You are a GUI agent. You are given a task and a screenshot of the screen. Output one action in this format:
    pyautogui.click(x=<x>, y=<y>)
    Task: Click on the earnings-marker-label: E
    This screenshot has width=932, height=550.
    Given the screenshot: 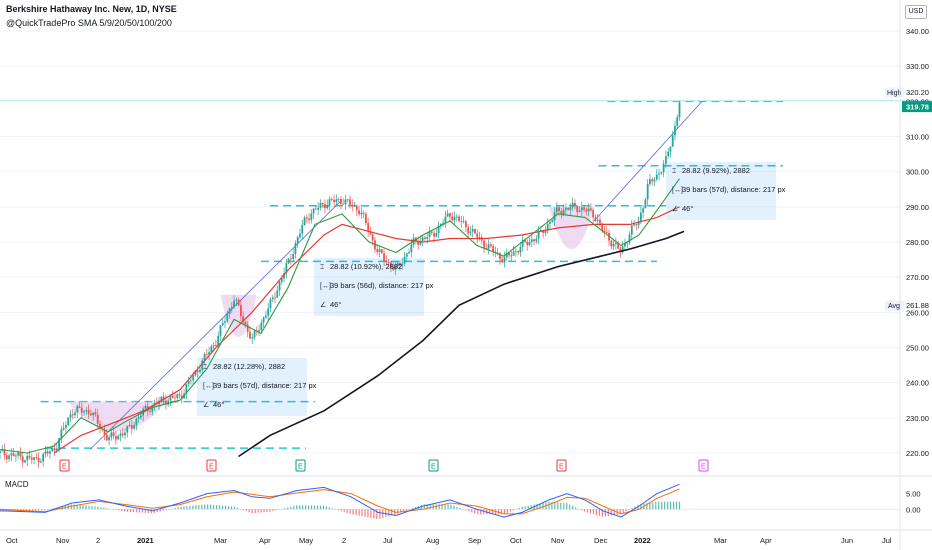 What is the action you would take?
    pyautogui.click(x=300, y=467)
    